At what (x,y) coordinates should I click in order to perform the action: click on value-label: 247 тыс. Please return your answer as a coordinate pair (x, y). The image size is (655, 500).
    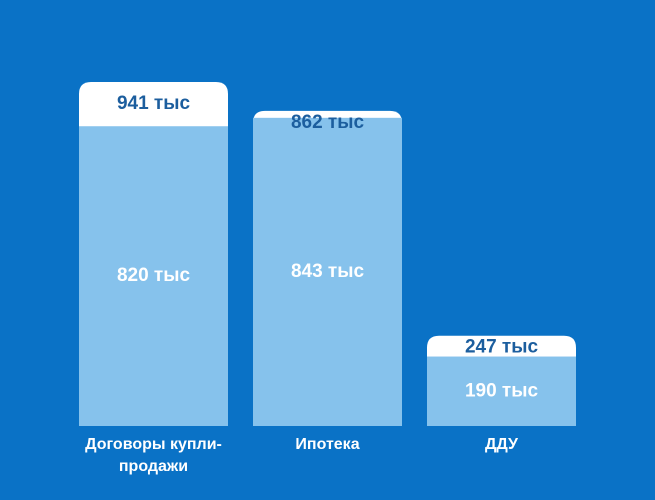
    Looking at the image, I should click on (502, 347).